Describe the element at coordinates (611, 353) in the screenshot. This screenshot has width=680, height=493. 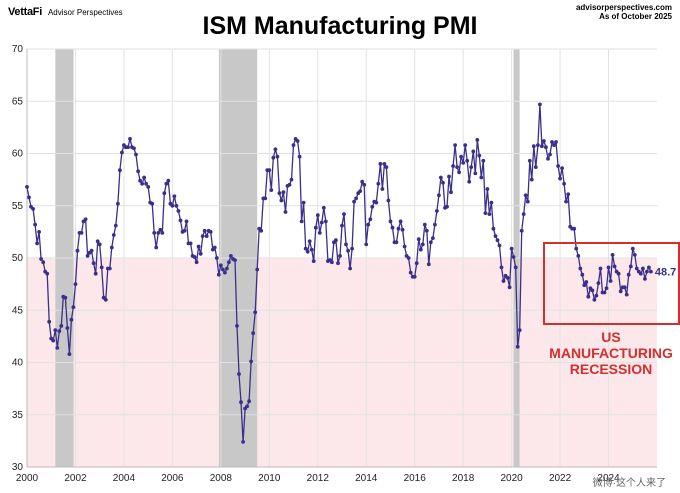
I see `annotation-line-2: MANUFACTURING` at that location.